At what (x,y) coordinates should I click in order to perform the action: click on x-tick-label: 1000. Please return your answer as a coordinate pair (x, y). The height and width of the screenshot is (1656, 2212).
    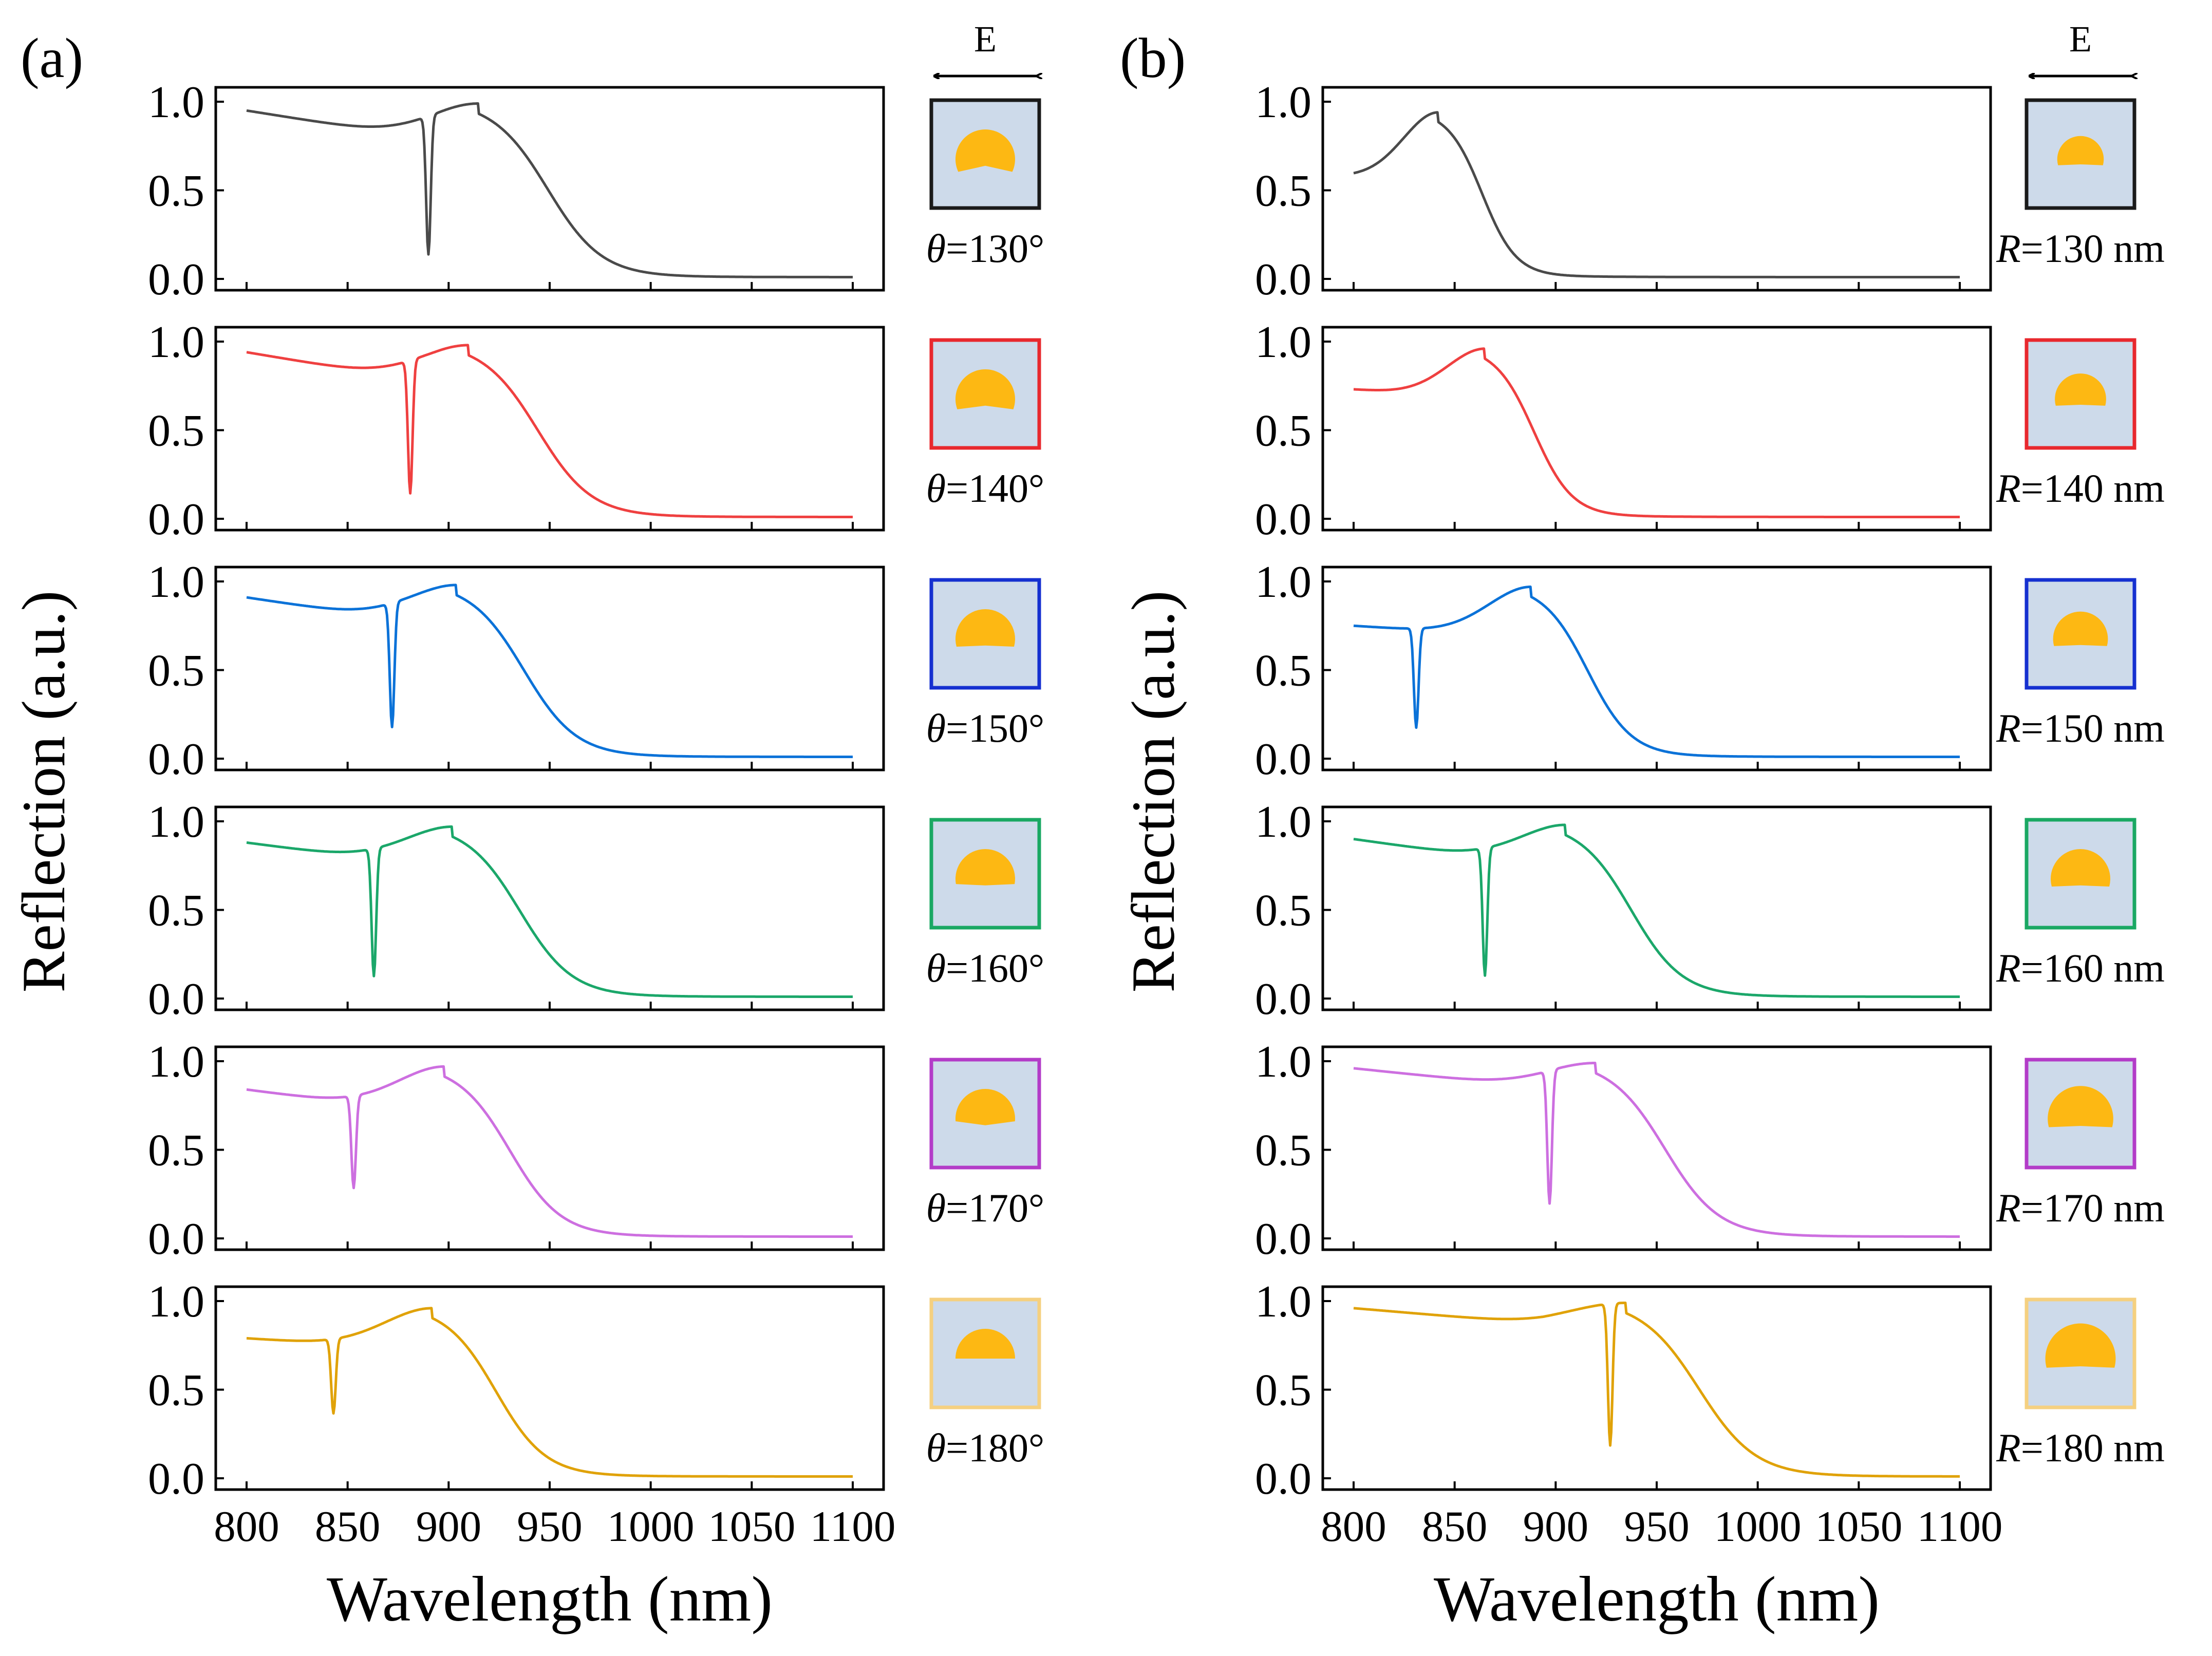
    Looking at the image, I should click on (1758, 1526).